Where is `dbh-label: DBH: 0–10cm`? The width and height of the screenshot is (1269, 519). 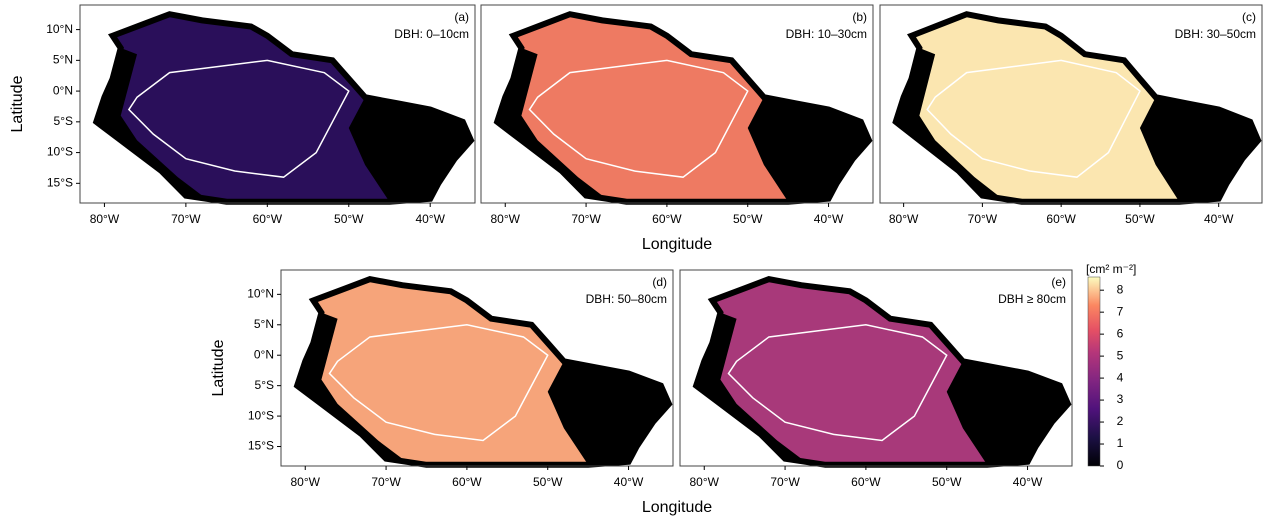 dbh-label: DBH: 0–10cm is located at coordinates (431, 34).